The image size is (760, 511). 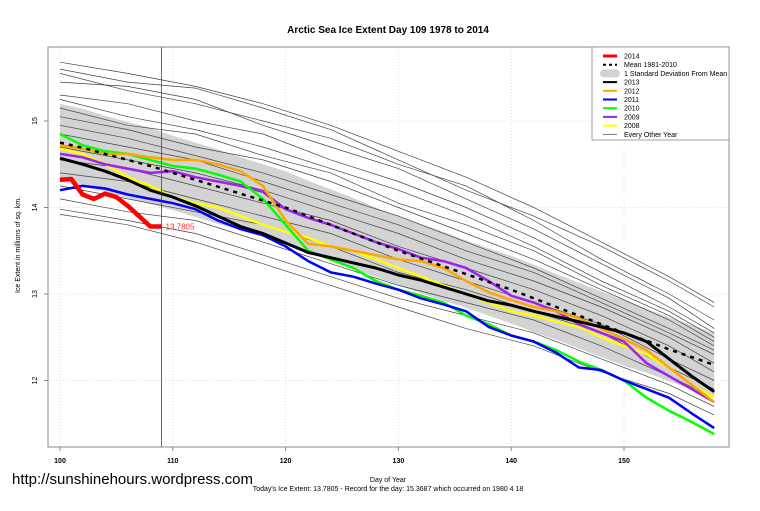 What do you see at coordinates (35, 208) in the screenshot?
I see `y-tick-label: 14` at bounding box center [35, 208].